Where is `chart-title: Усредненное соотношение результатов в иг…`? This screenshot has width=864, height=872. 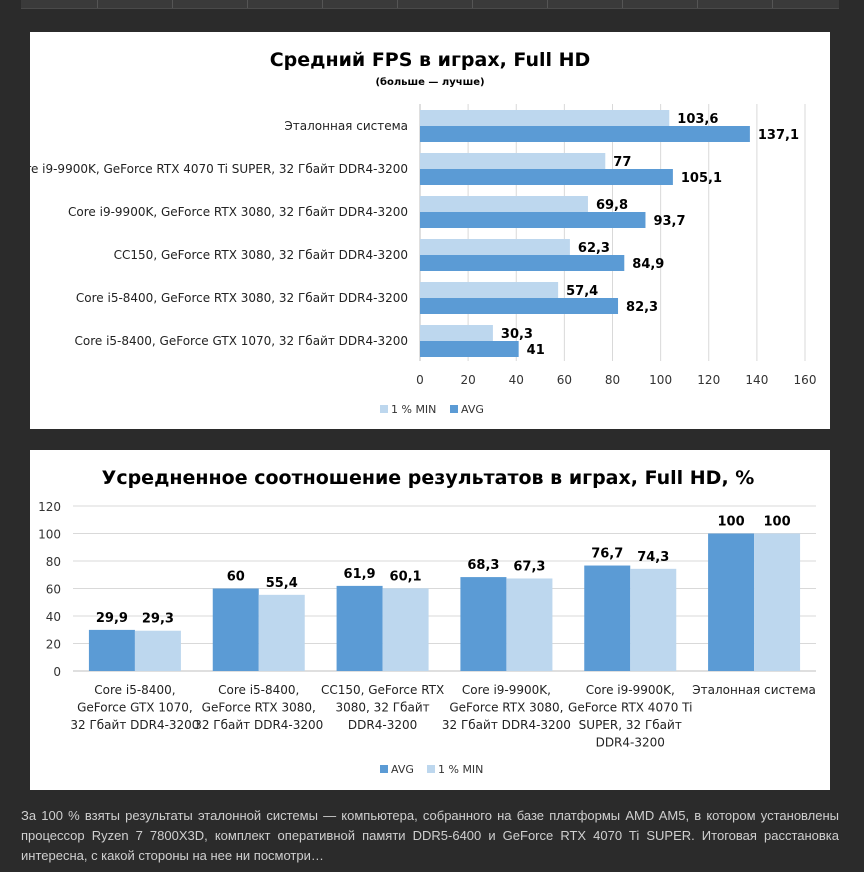
chart-title: Усредненное соотношение результатов в иг… is located at coordinates (428, 478).